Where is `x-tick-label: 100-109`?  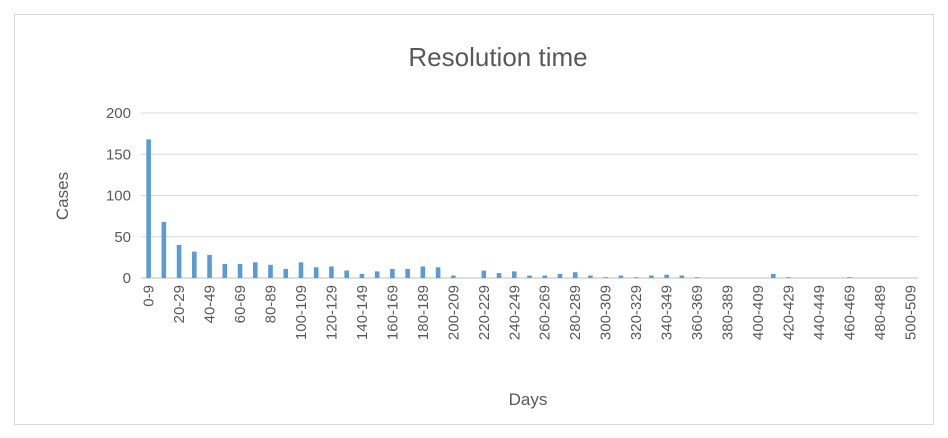
x-tick-label: 100-109 is located at coordinates (301, 312).